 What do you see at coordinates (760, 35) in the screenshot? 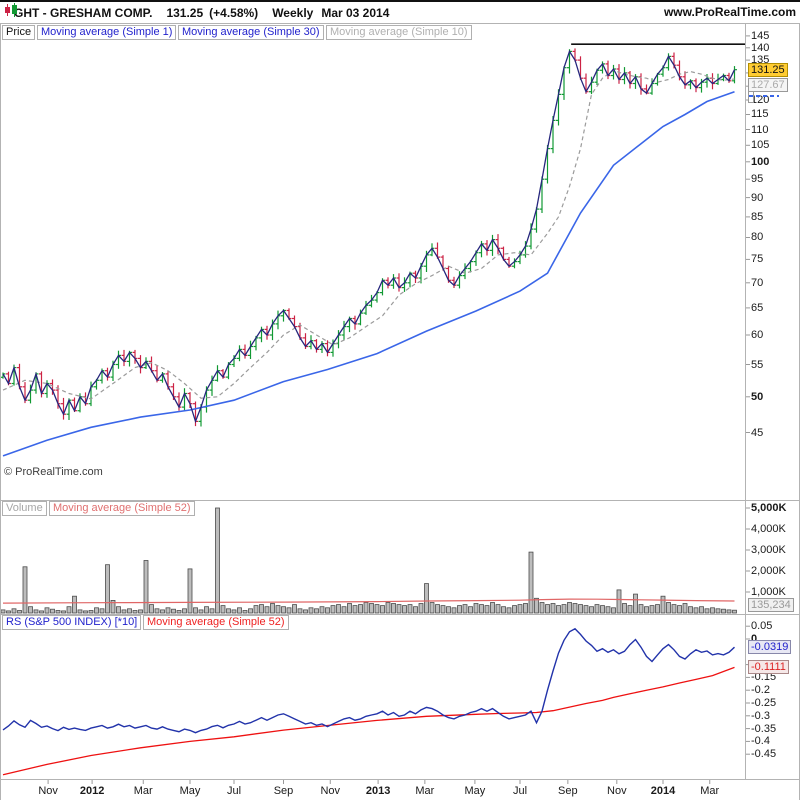
I see `price-axis-tick-label: 145` at bounding box center [760, 35].